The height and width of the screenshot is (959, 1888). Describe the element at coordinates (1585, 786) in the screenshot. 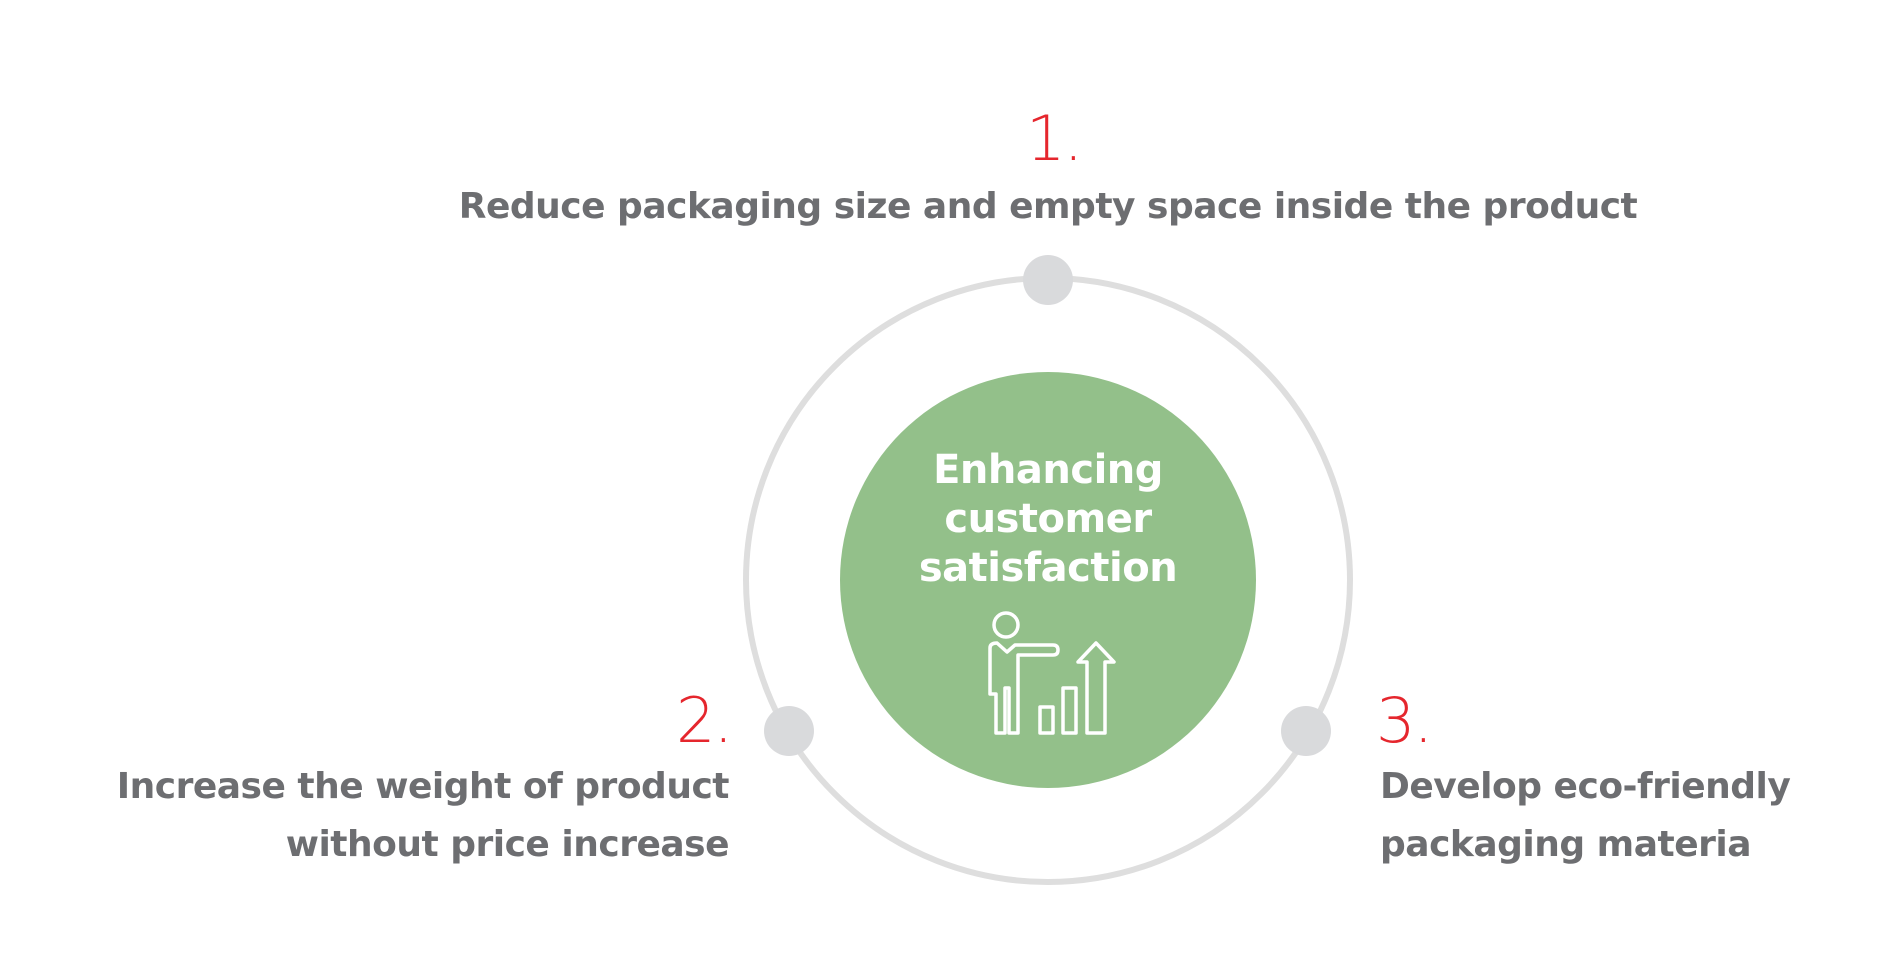

I see `item-3-text-line: Develop eco-friendly` at that location.